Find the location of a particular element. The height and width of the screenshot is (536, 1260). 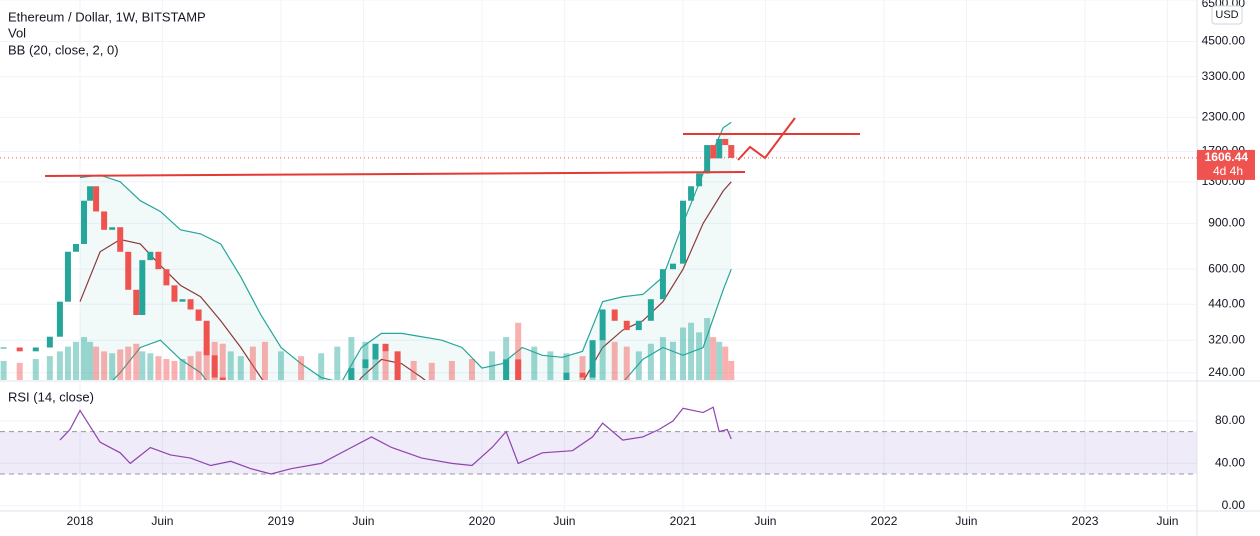

currency-label: USD is located at coordinates (1226, 15).